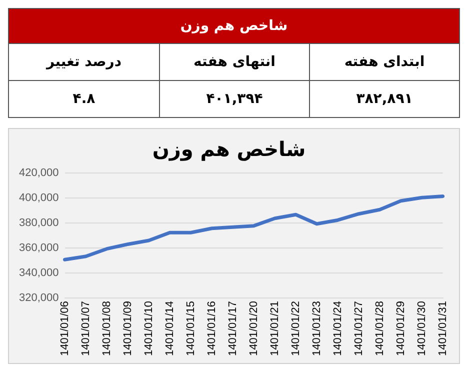  What do you see at coordinates (229, 149) in the screenshot?
I see `chart-title: شاخص هم وزن` at bounding box center [229, 149].